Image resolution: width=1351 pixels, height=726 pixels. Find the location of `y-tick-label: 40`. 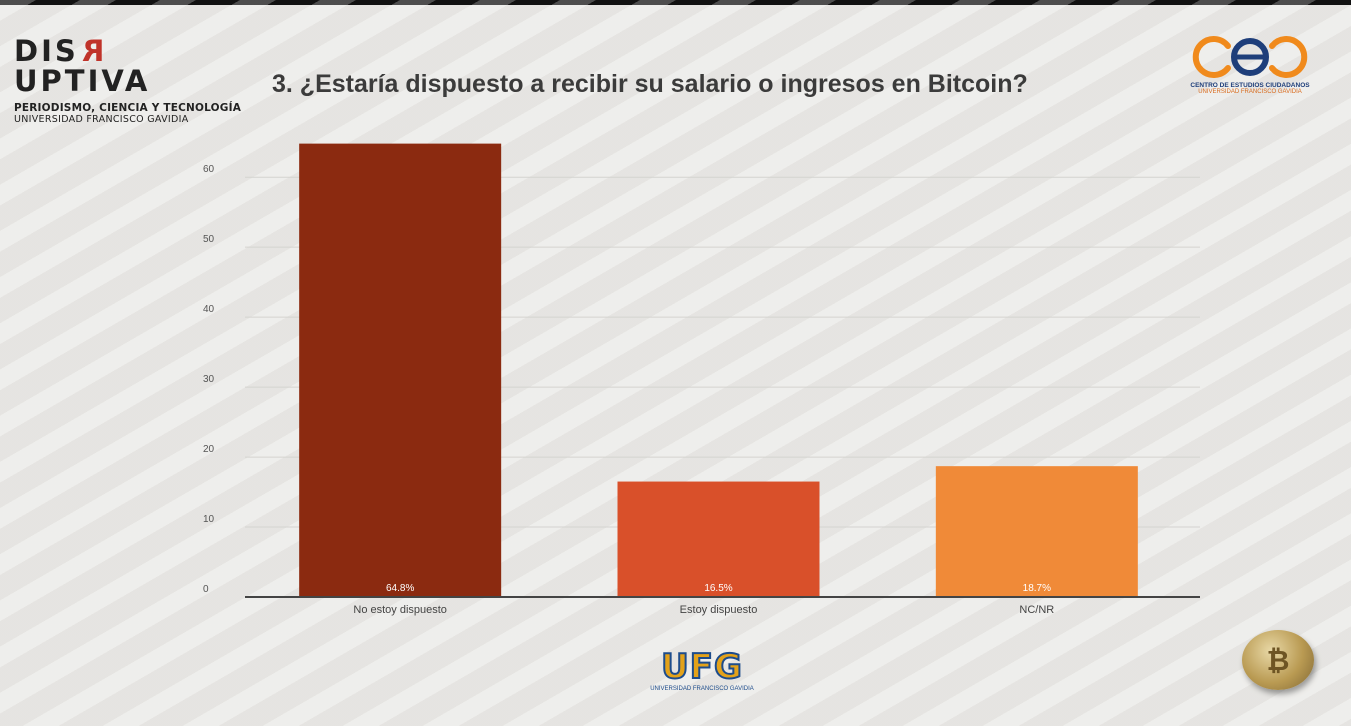

y-tick-label: 40 is located at coordinates (209, 309).